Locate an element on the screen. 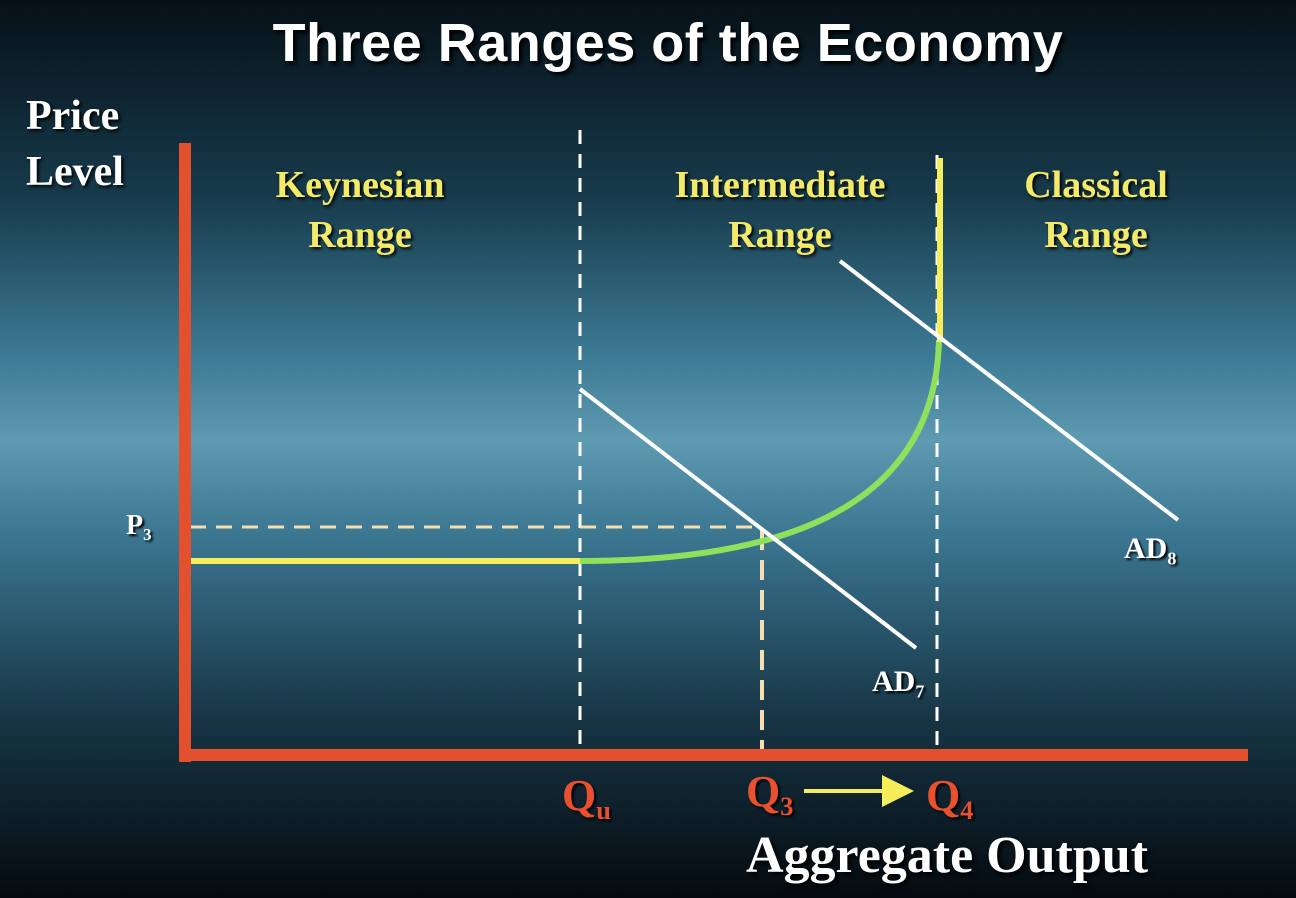 The image size is (1296, 898). qu-tick-label: Qu is located at coordinates (586, 798).